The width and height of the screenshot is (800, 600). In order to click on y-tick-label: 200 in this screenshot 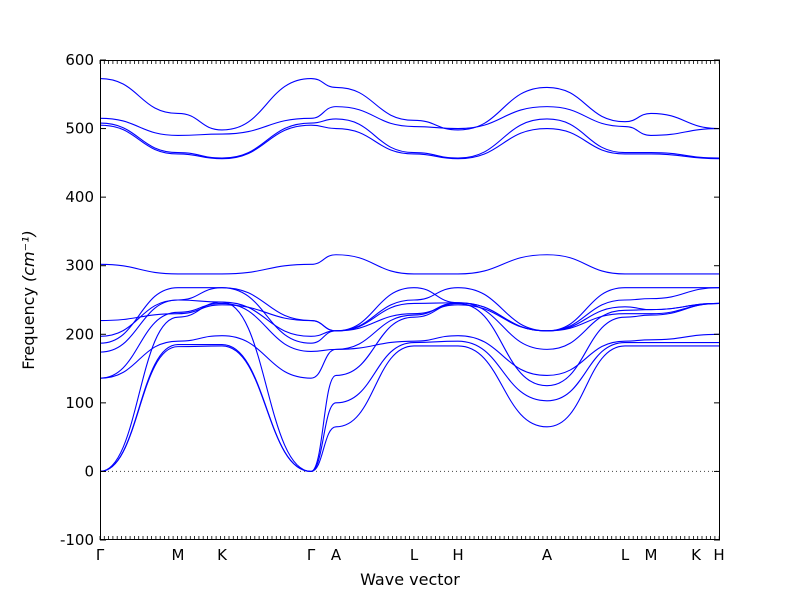, I will do `click(79, 334)`.